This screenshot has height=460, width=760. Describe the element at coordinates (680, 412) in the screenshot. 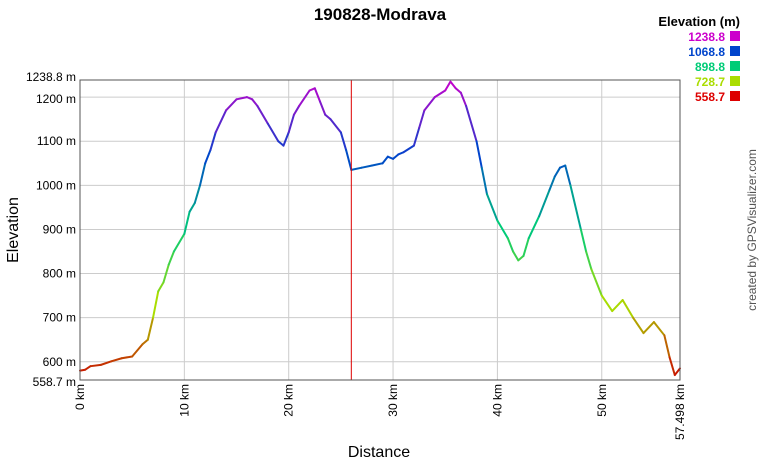

I see `x-tick-label: 57.498 km` at that location.